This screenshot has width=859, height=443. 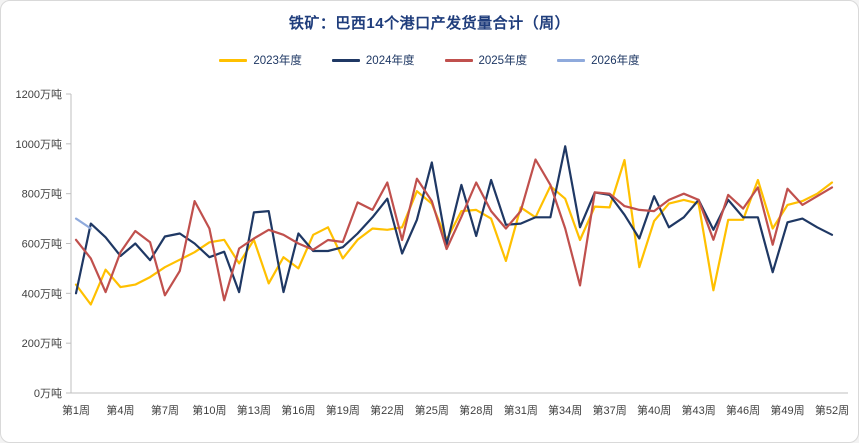 I want to click on series-line-2026, so click(x=83, y=223).